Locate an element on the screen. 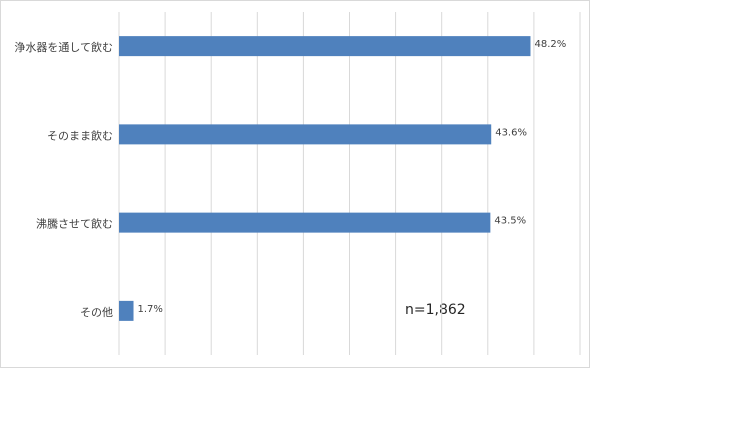 This screenshot has width=740, height=421. y-tick-label: 浄水器を通して飲む is located at coordinates (63, 47).